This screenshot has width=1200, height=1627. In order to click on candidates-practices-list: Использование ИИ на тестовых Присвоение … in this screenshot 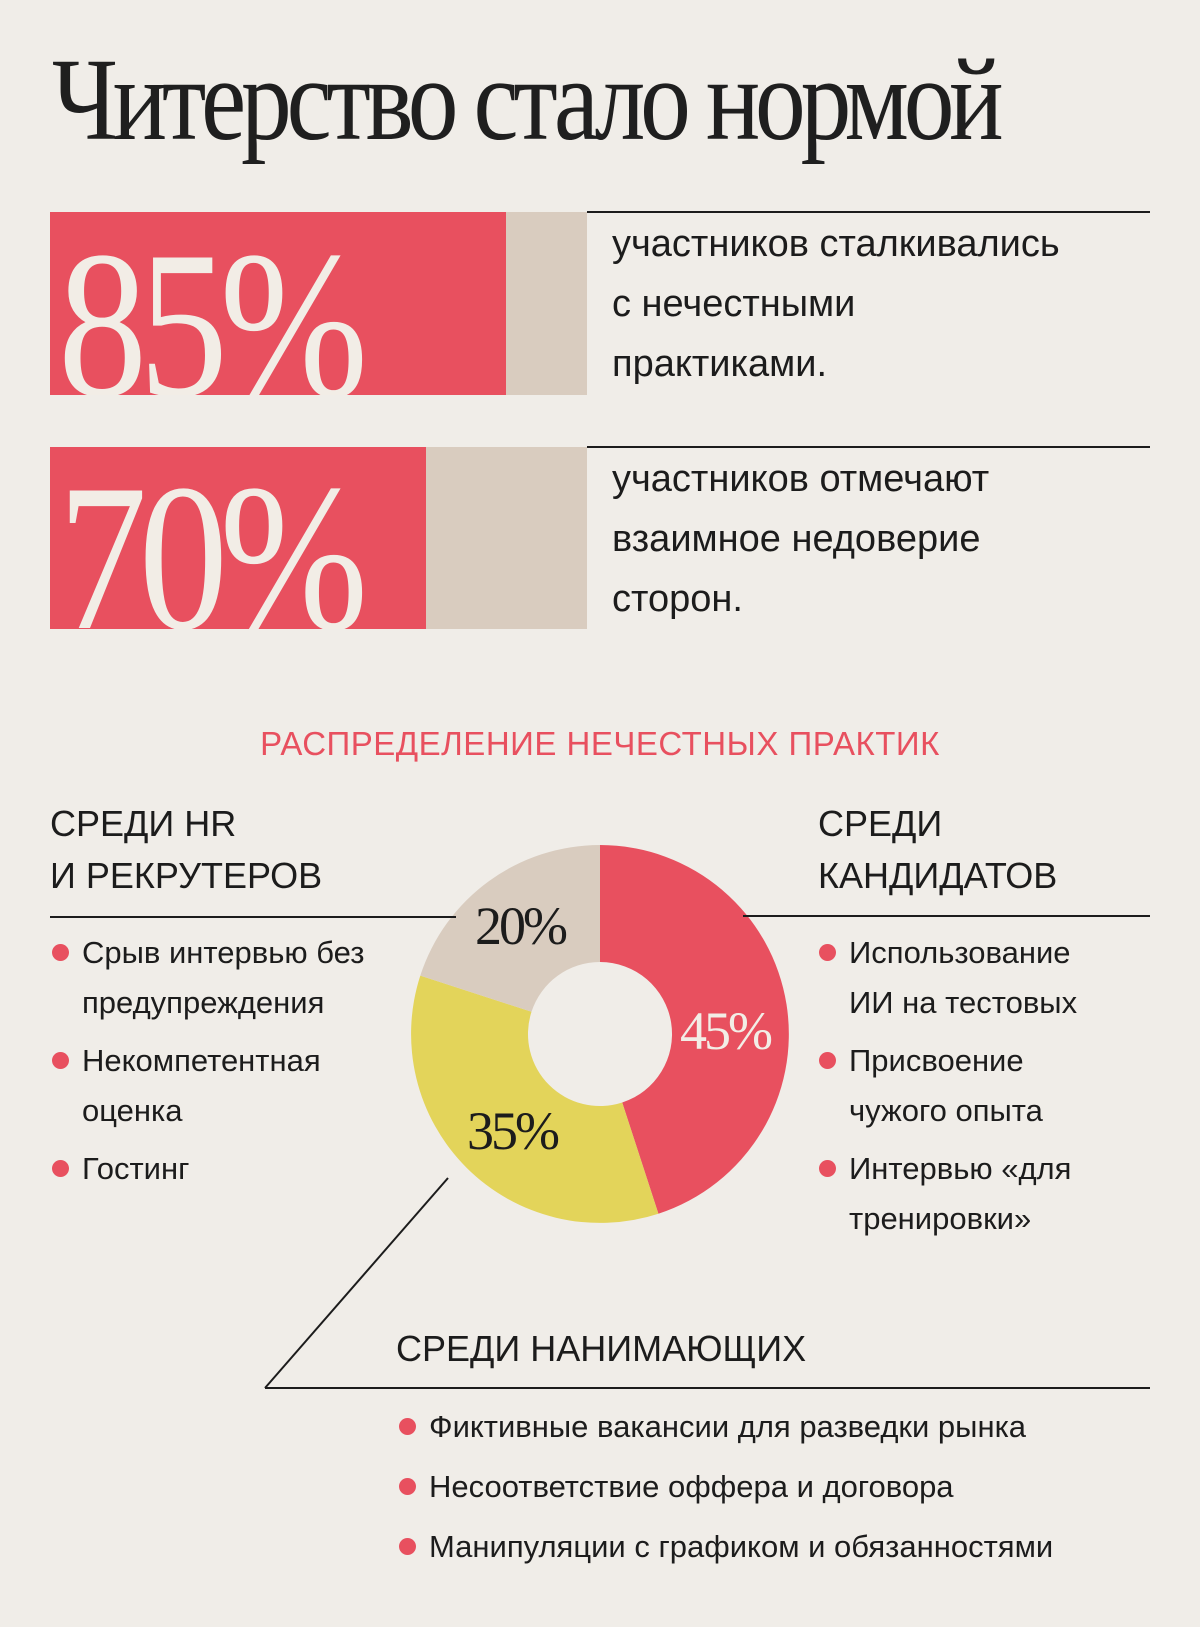, I will do `click(992, 1090)`.